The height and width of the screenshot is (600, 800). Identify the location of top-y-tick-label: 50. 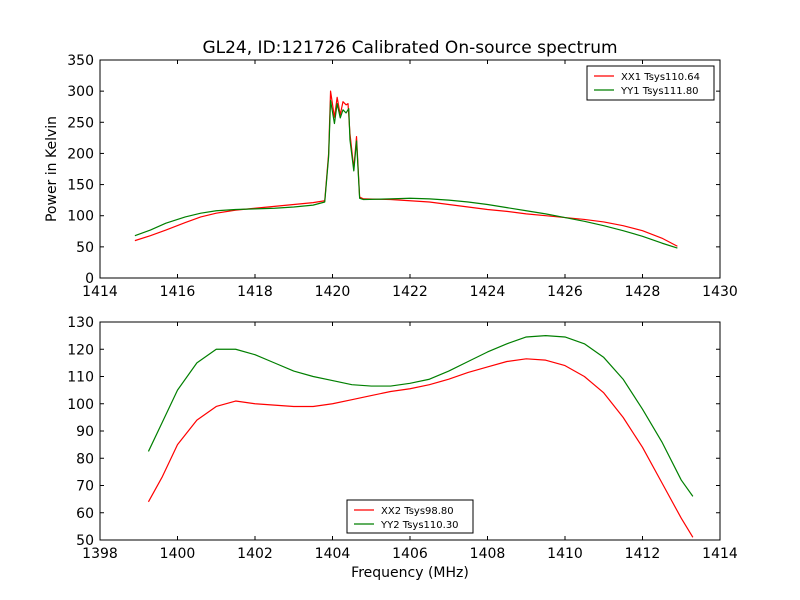
(85, 248).